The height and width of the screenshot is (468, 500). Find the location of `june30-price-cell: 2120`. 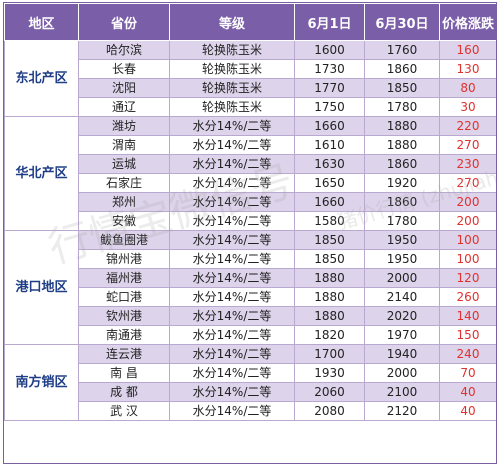

june30-price-cell: 2120 is located at coordinates (402, 411).